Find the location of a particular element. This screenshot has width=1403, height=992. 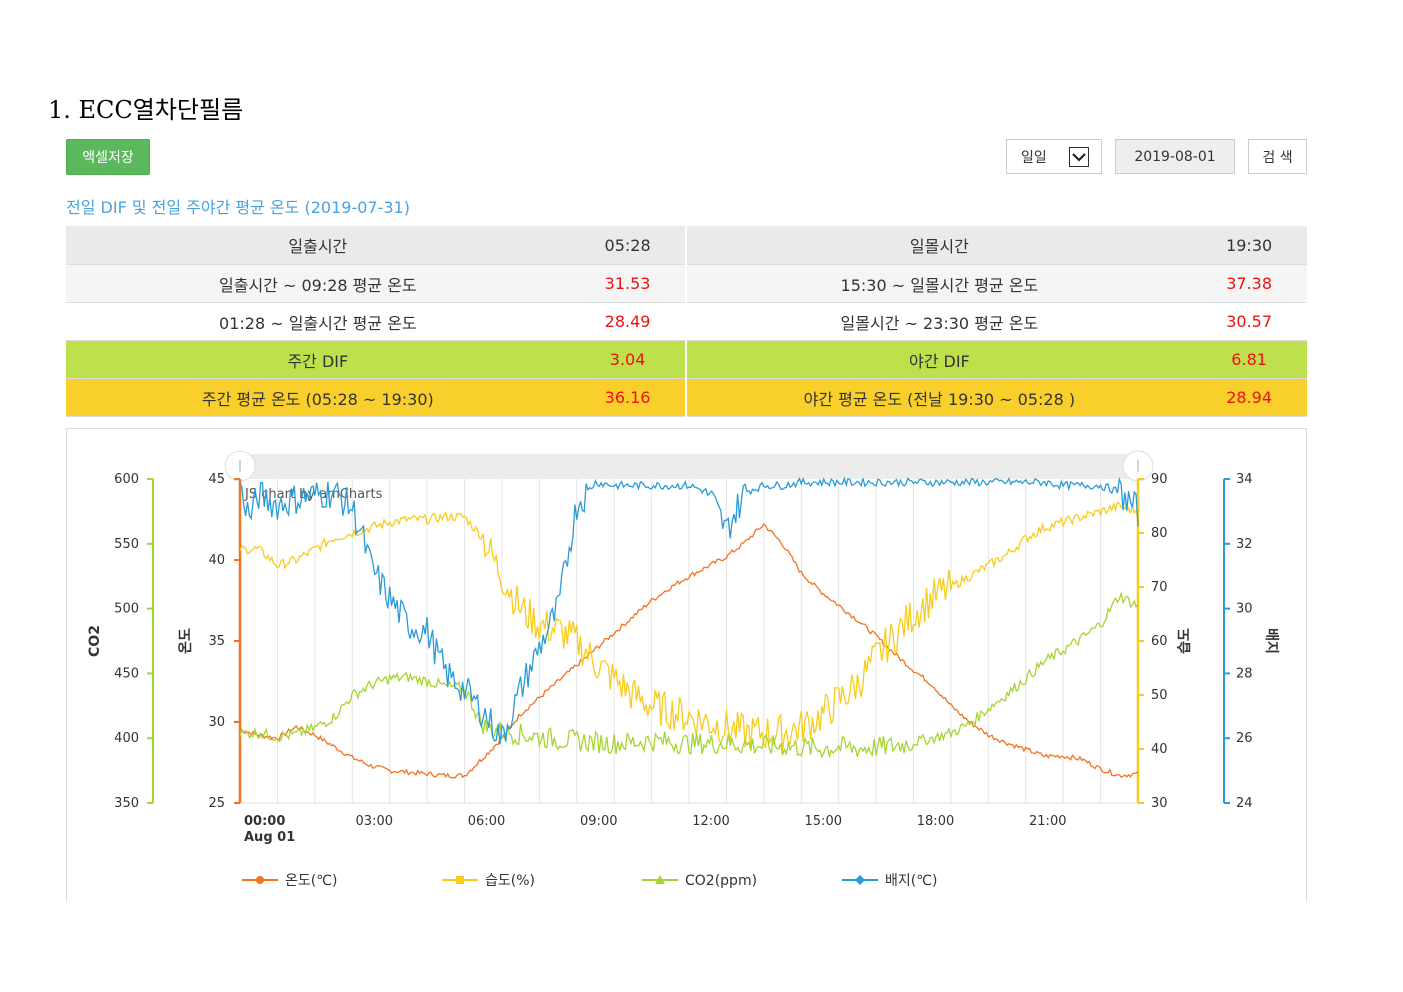

co2-axis-tick-label: 600 is located at coordinates (126, 479).